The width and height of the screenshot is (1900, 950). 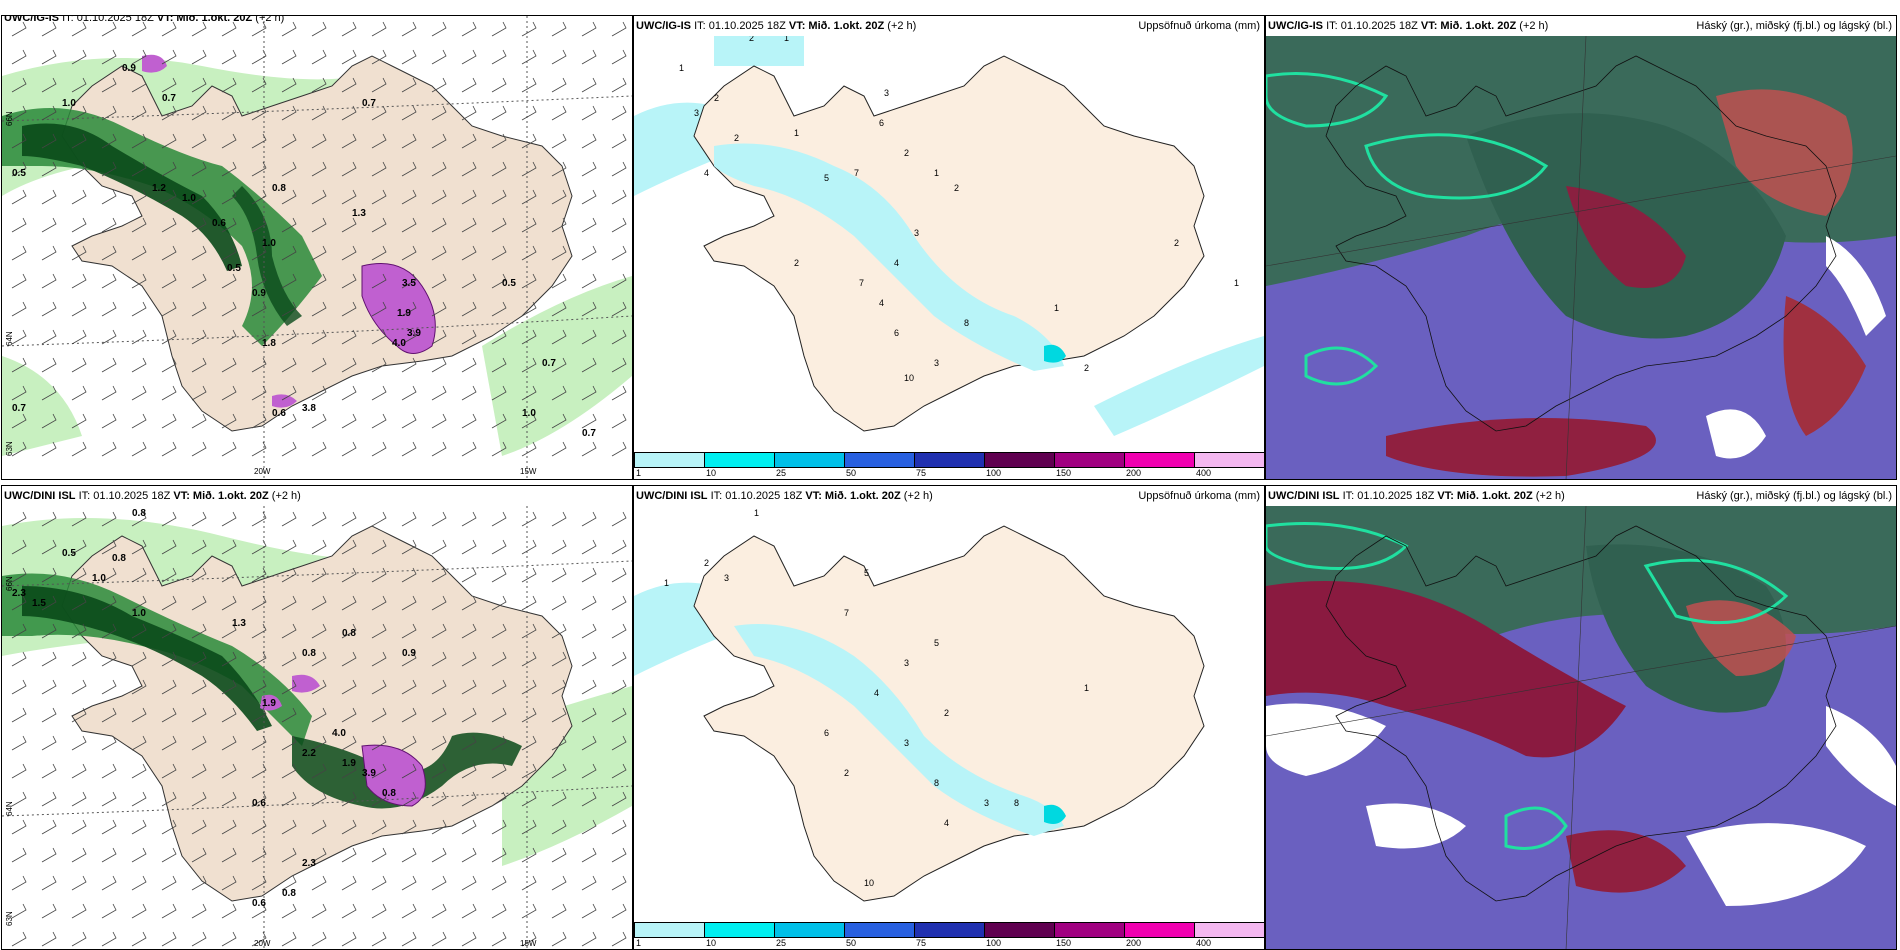 I want to click on value-label: 10, so click(x=909, y=378).